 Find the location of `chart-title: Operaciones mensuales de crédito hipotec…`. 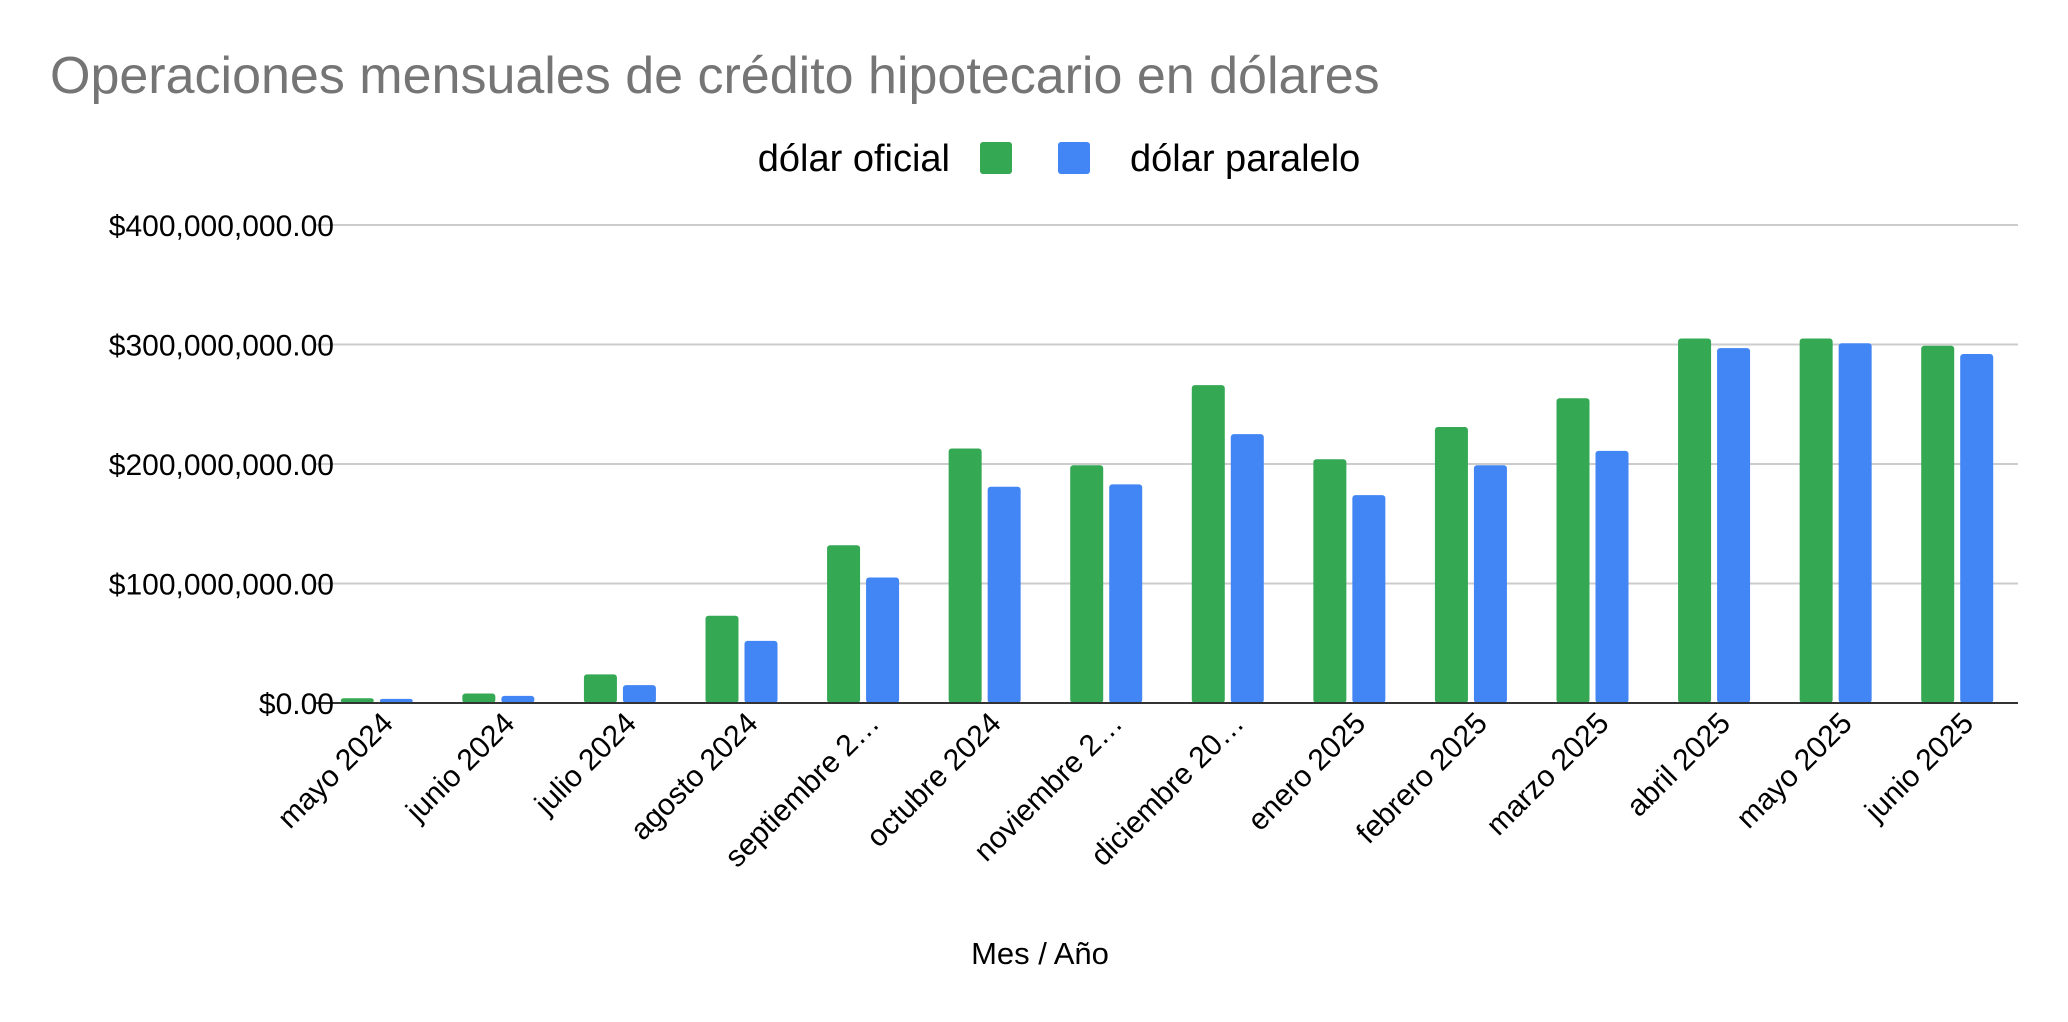

chart-title: Operaciones mensuales de crédito hipotec… is located at coordinates (715, 76).